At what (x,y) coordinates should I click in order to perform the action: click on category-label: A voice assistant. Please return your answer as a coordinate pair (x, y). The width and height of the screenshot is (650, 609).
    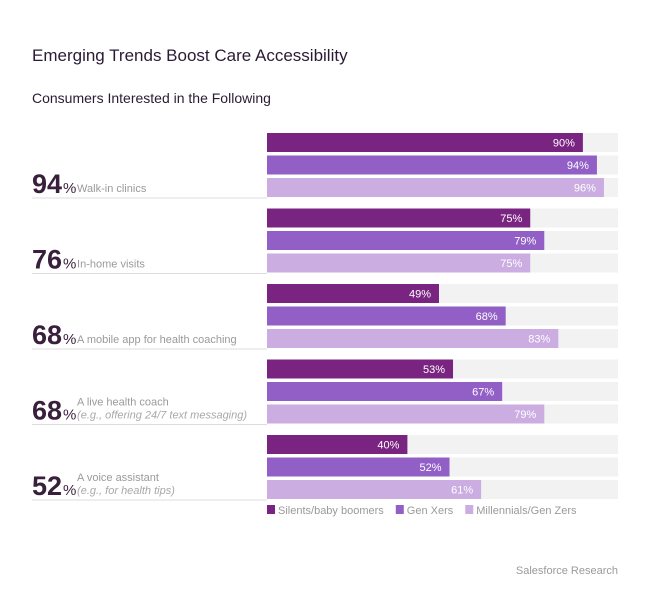
    Looking at the image, I should click on (118, 478).